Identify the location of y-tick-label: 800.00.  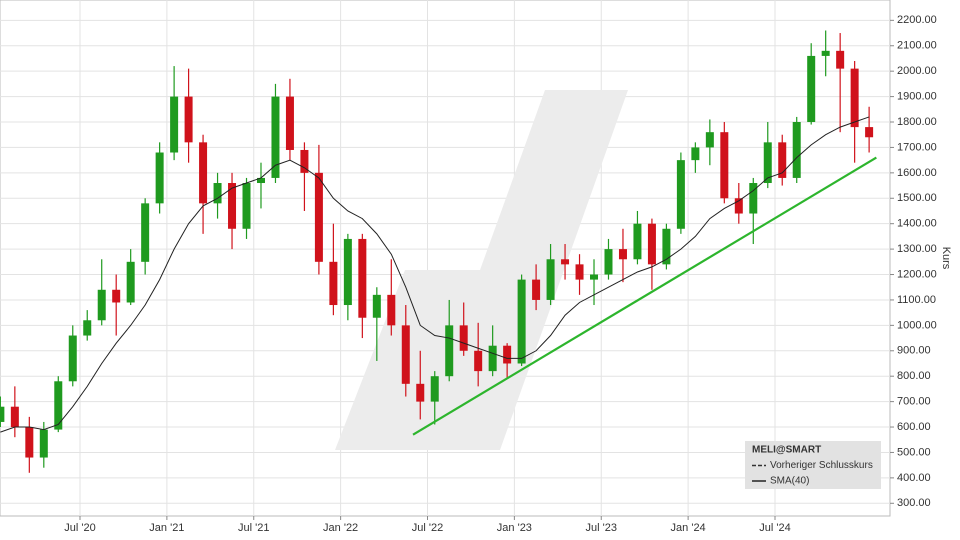
(914, 376).